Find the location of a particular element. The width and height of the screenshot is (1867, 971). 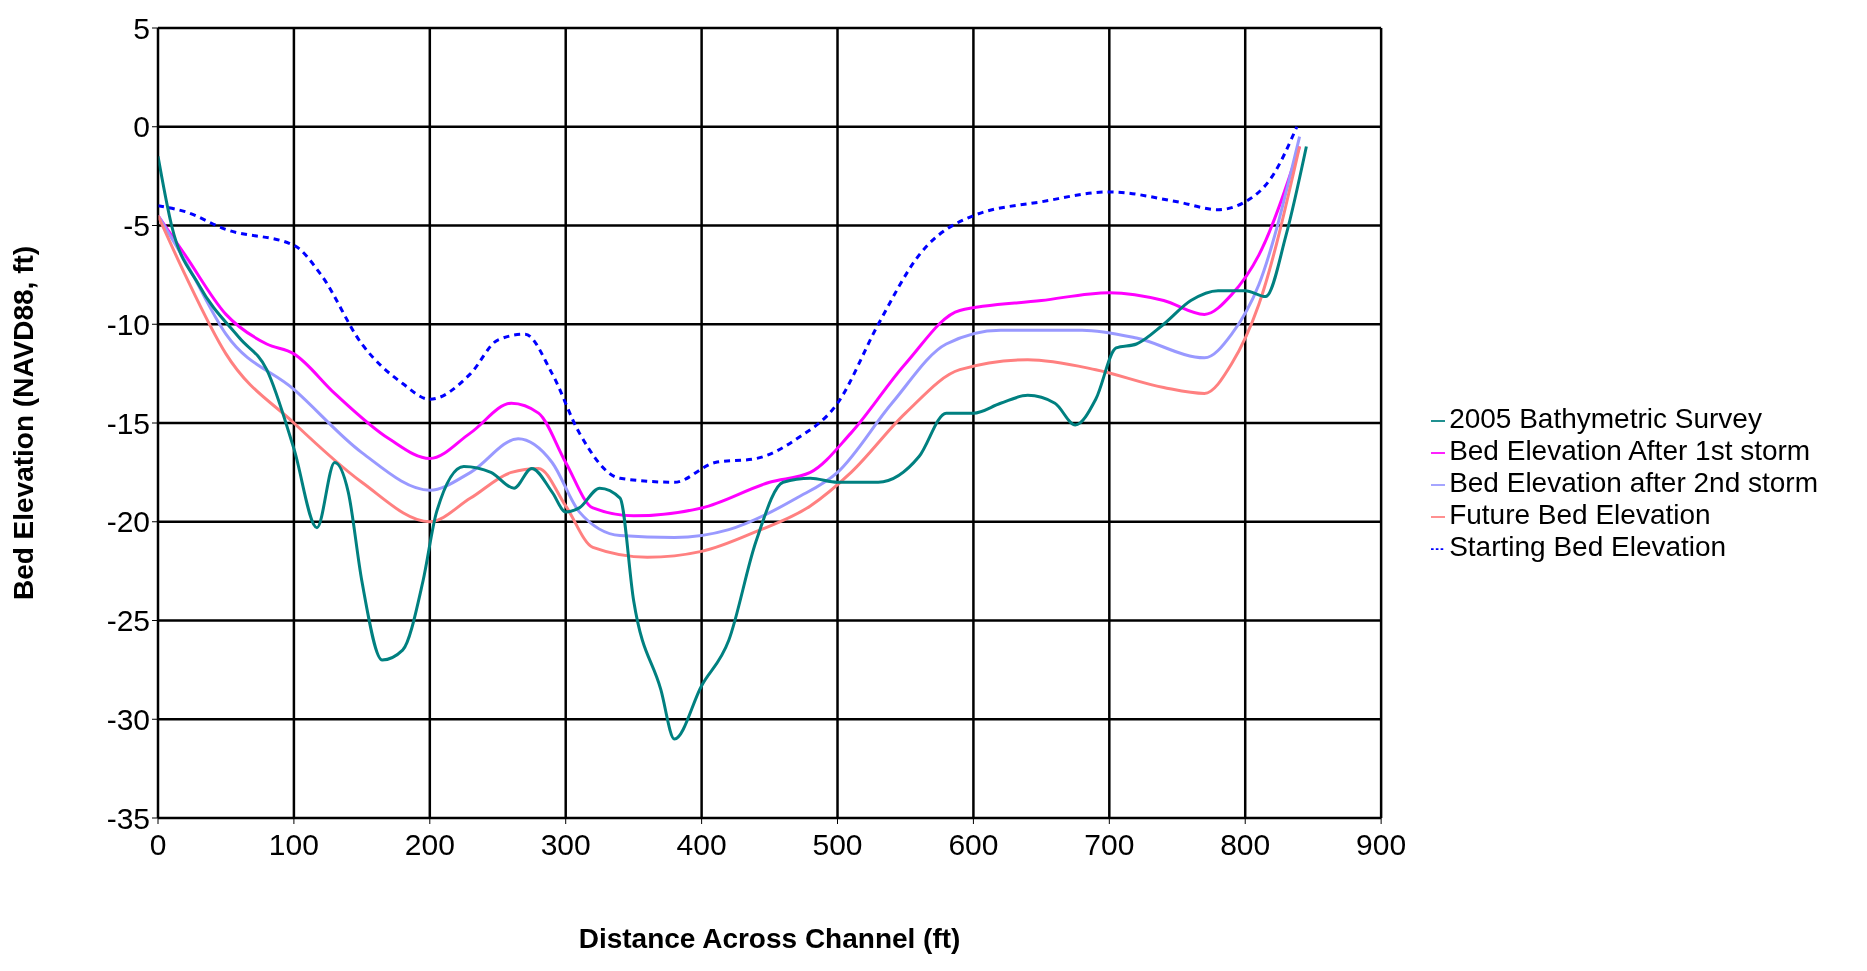

y-tick-label: -5 is located at coordinates (136, 226).